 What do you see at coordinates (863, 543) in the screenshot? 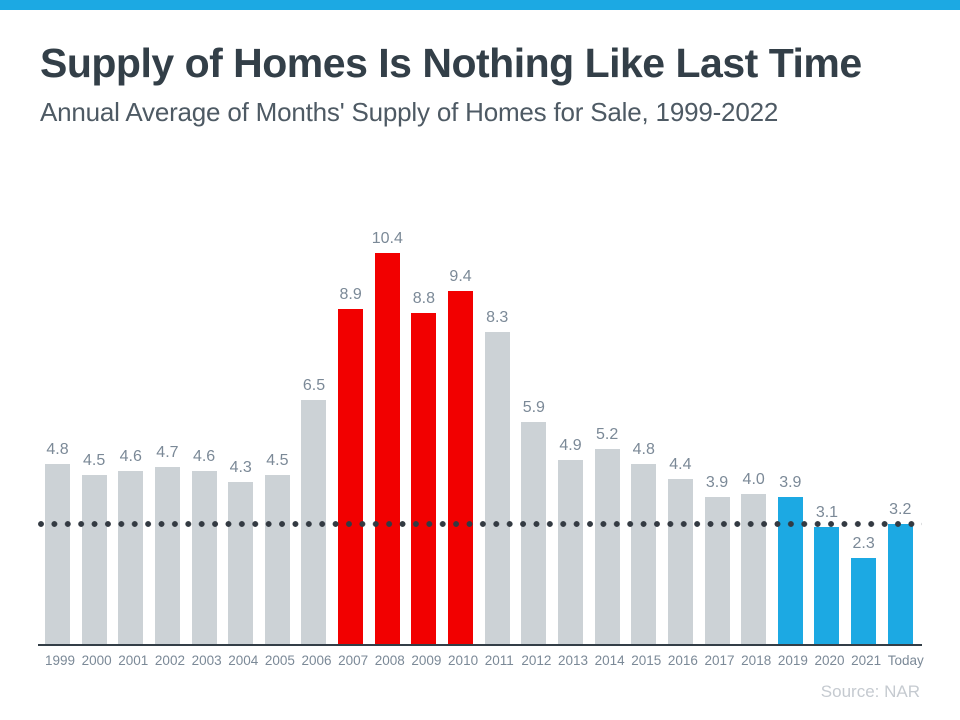
I see `bar-value-label: 2.3` at bounding box center [863, 543].